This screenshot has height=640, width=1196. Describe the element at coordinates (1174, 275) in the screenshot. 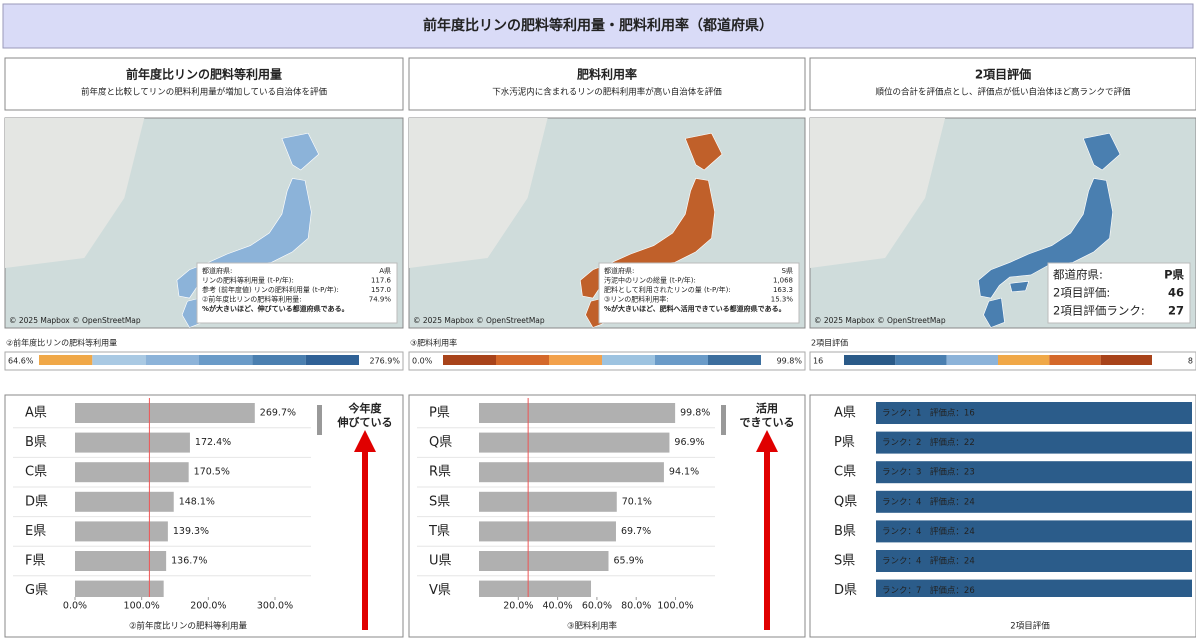

I see `tooltip-value: P県` at that location.